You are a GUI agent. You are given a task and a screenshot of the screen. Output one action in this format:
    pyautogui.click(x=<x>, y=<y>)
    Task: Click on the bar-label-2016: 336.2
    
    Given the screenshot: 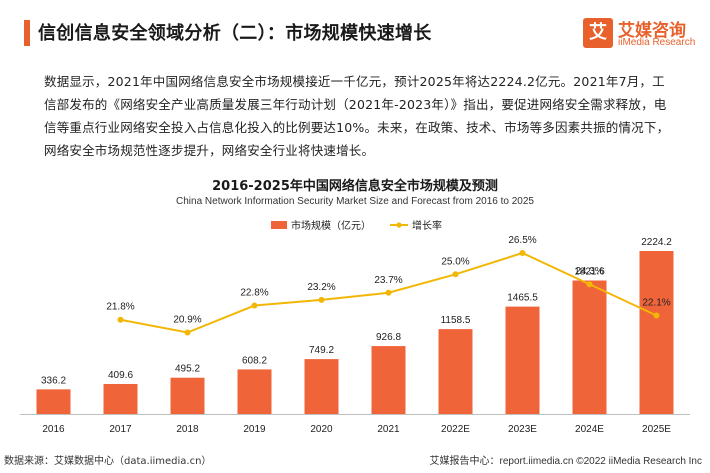 What is the action you would take?
    pyautogui.click(x=53, y=380)
    